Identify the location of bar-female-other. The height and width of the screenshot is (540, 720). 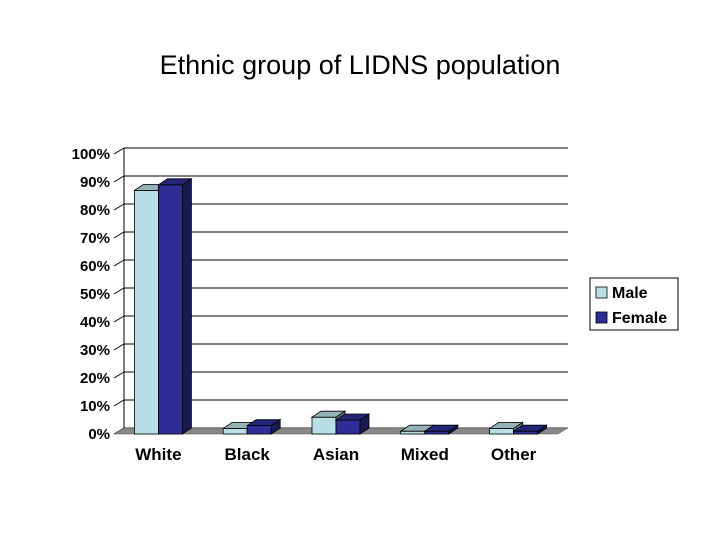
(530, 429).